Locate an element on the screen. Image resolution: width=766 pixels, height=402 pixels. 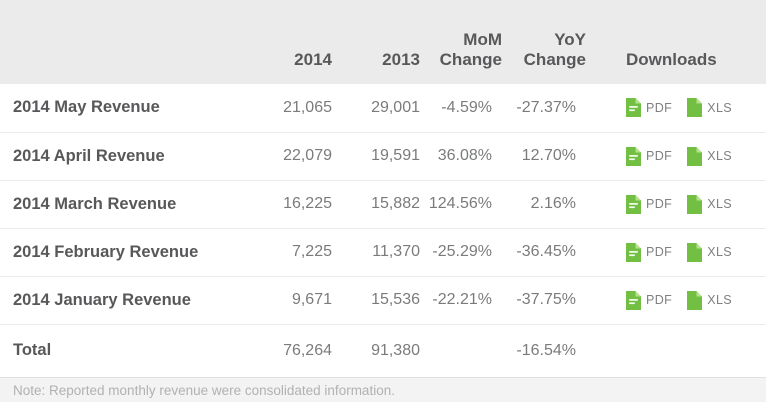
row-label: 2014 January Revenue is located at coordinates (122, 299).